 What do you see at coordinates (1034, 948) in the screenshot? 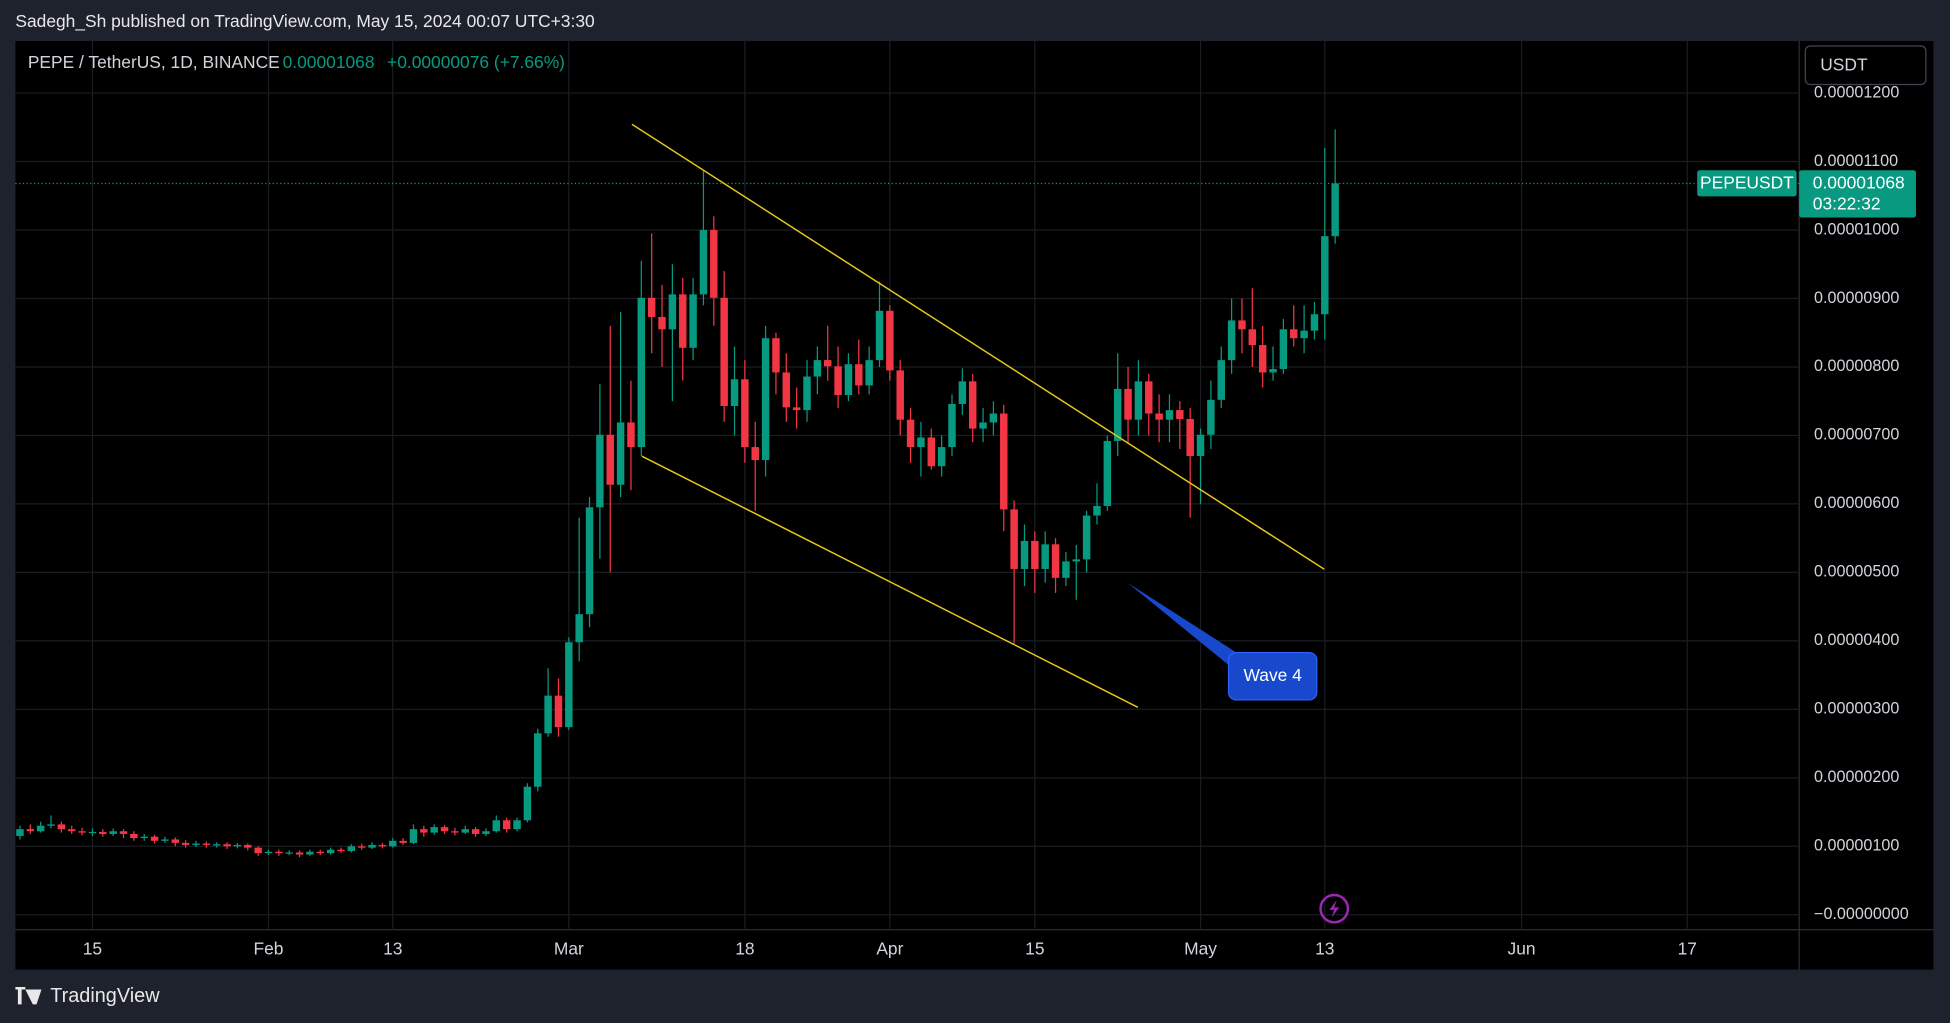
I see `x-tick-label: 15` at bounding box center [1034, 948].